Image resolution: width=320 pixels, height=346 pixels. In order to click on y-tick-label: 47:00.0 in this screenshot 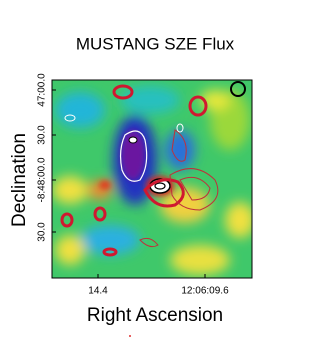, I will do `click(42, 90)`.